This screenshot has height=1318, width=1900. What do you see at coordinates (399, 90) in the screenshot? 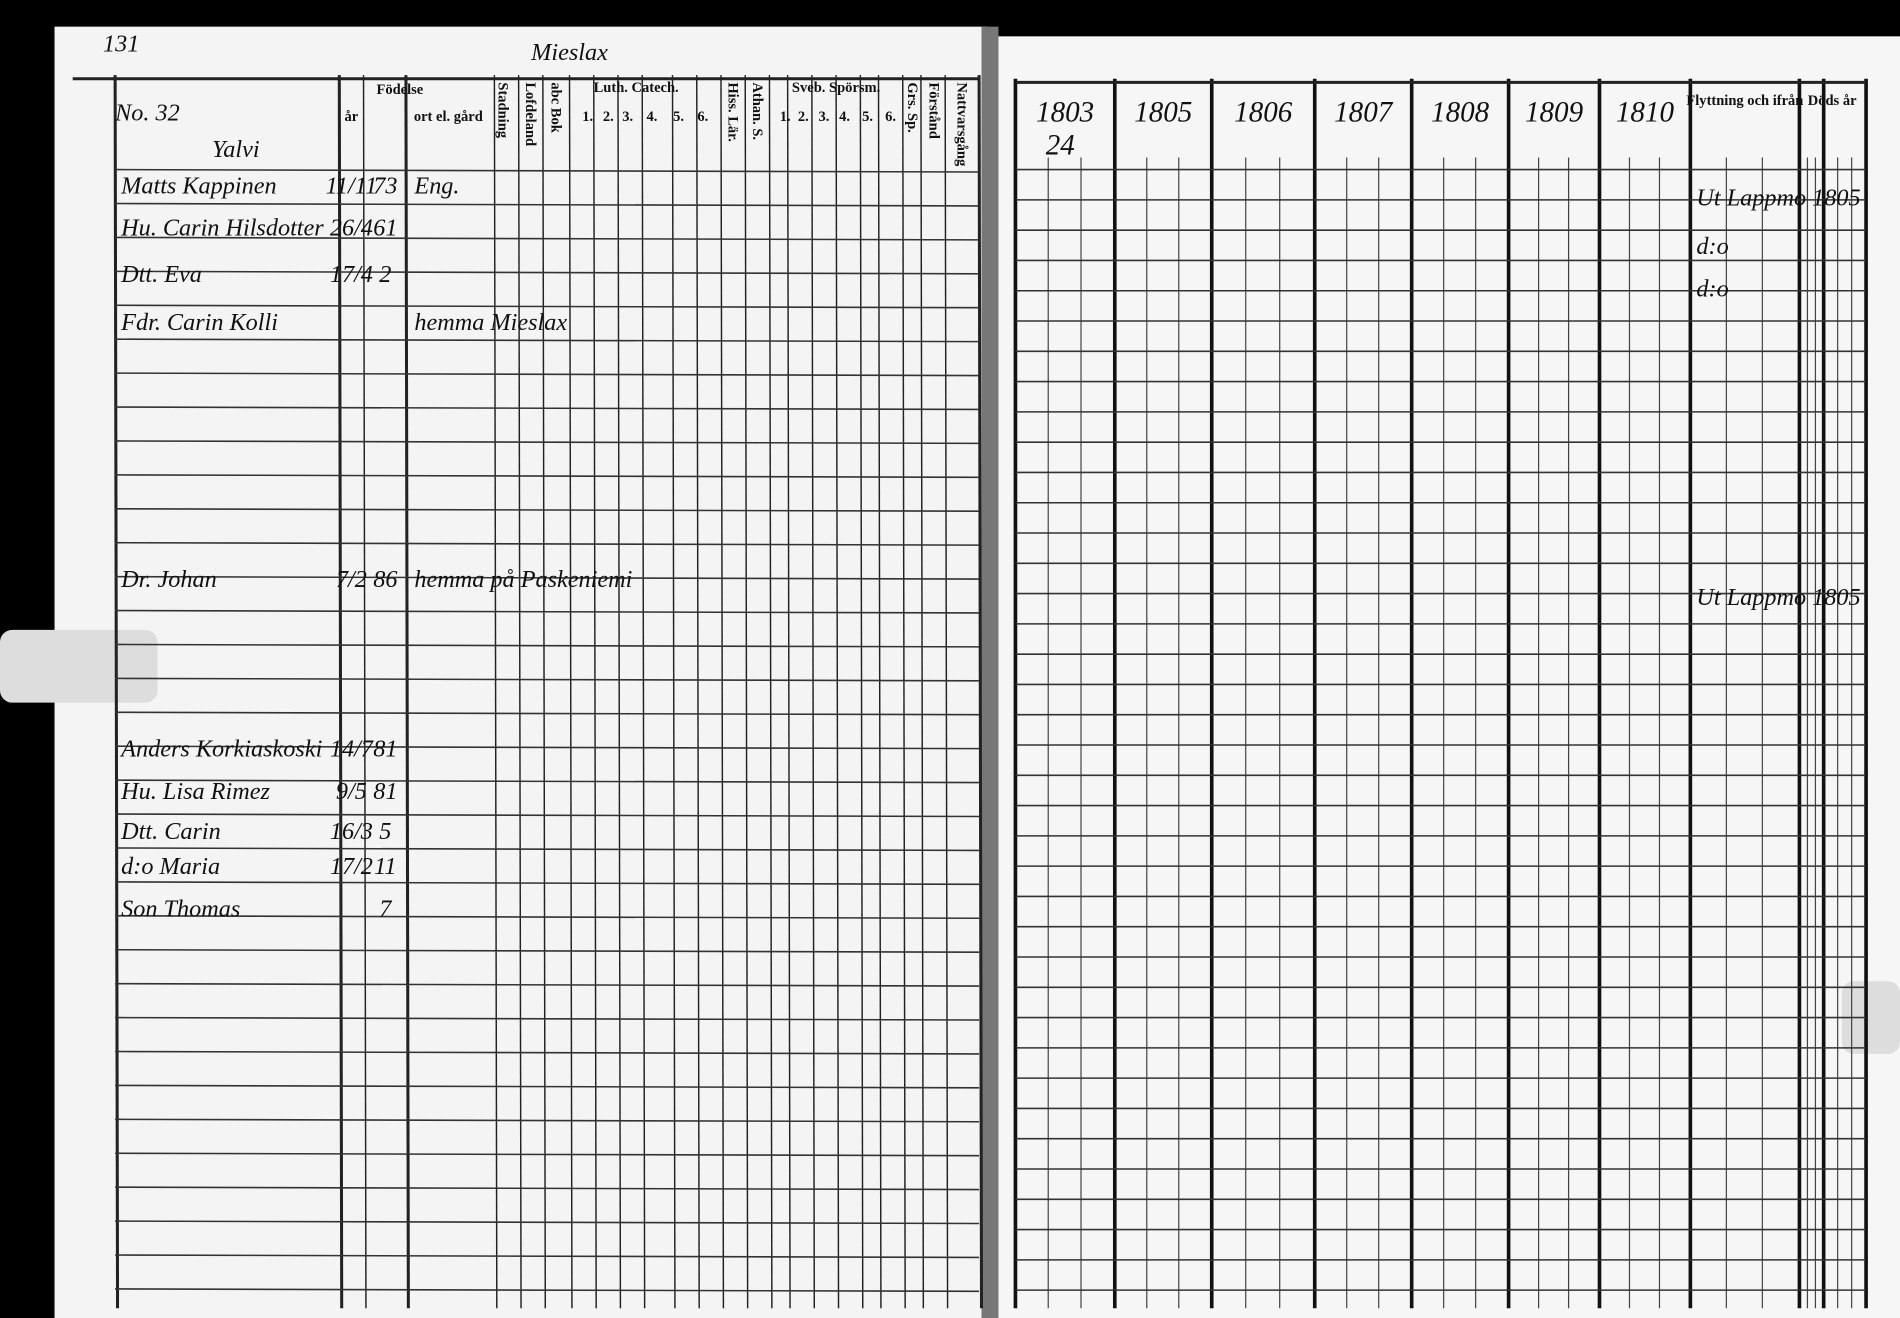
I see `column-header: Födelse` at bounding box center [399, 90].